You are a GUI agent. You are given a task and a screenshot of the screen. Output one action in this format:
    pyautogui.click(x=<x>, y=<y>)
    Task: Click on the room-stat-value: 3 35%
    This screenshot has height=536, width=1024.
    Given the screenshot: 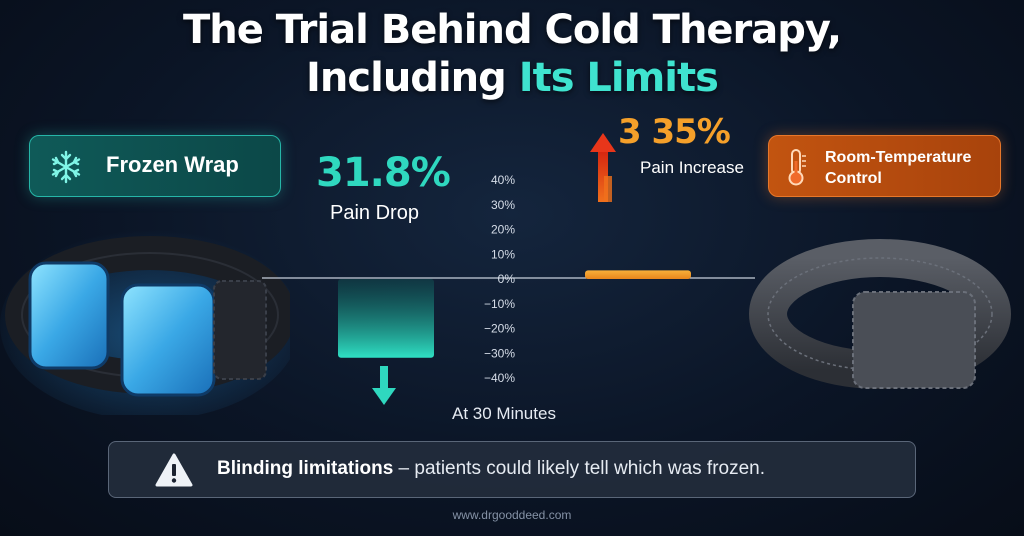 What is the action you would take?
    pyautogui.click(x=674, y=132)
    